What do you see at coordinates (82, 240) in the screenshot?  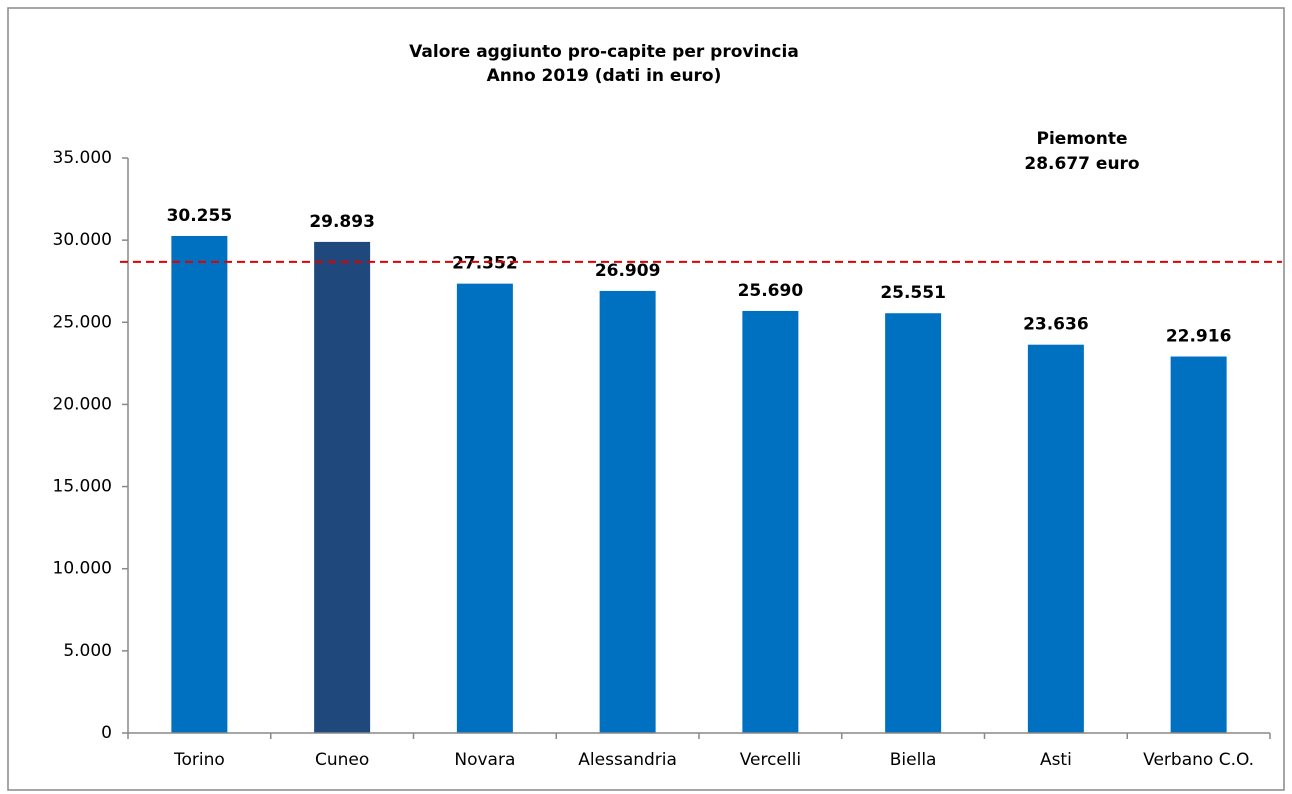 I see `y-tick-label: 30.000` at bounding box center [82, 240].